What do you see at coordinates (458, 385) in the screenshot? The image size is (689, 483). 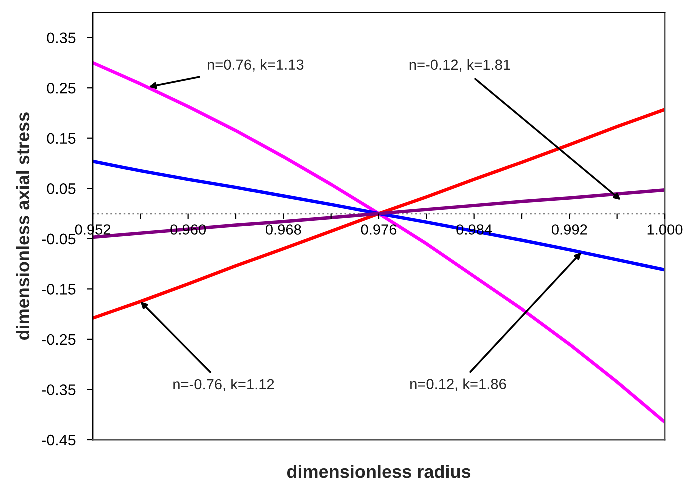 I see `annotation: n=0.12, k=1.86` at bounding box center [458, 385].